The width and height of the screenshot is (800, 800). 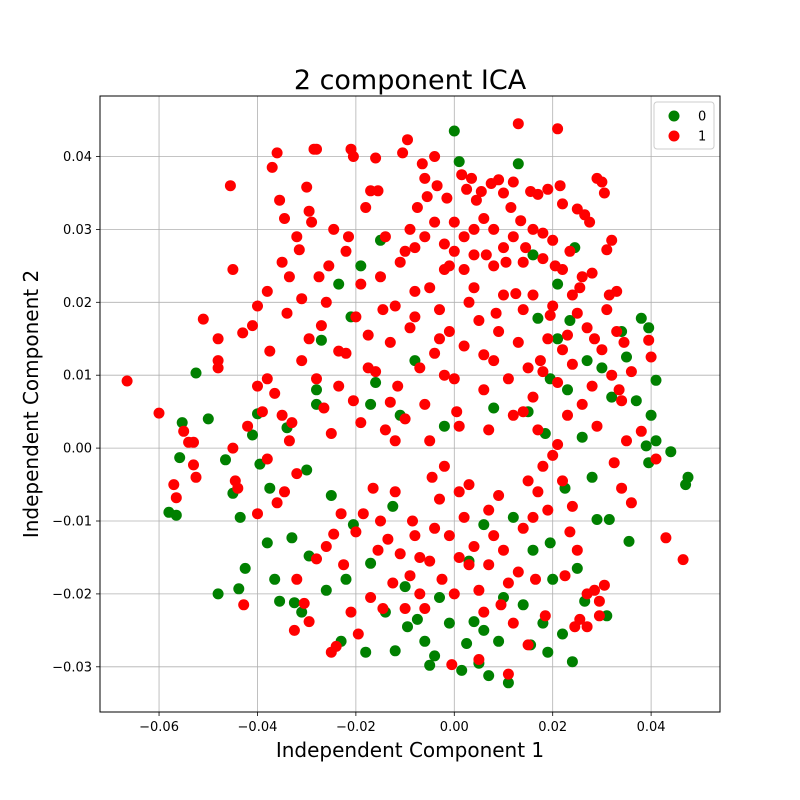 I want to click on y-tick-label: 0.02, so click(x=77, y=303).